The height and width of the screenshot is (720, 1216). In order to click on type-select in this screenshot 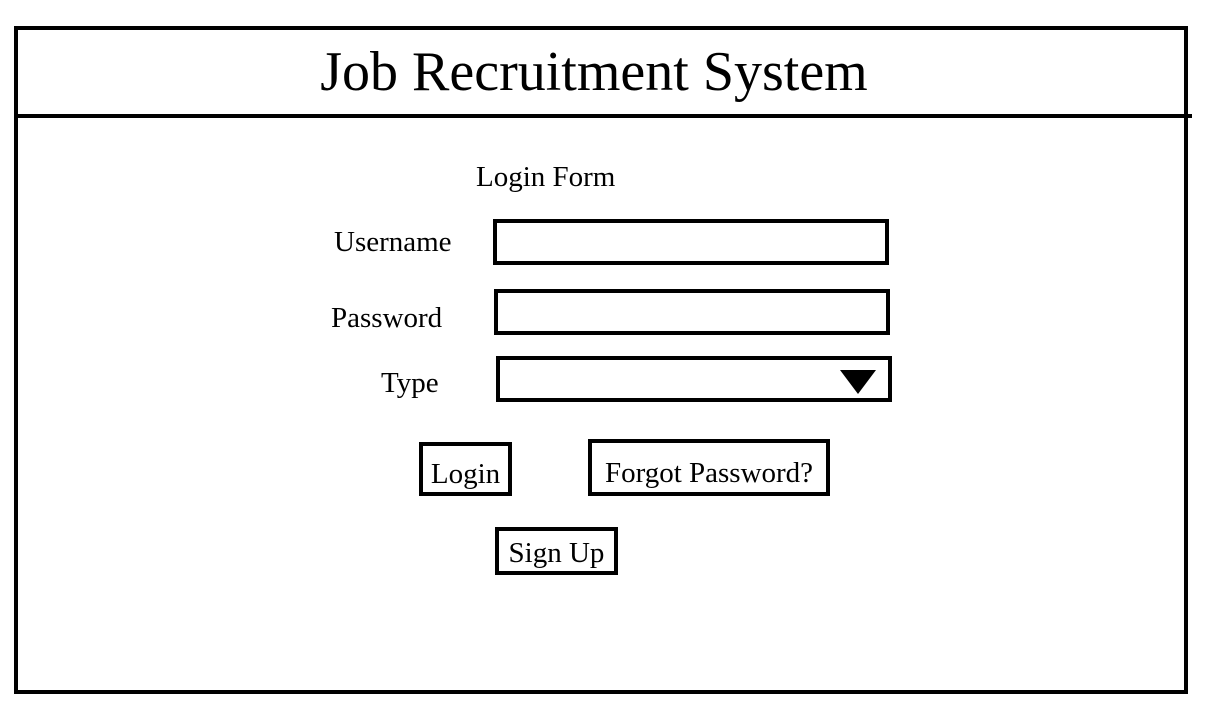, I will do `click(694, 379)`.